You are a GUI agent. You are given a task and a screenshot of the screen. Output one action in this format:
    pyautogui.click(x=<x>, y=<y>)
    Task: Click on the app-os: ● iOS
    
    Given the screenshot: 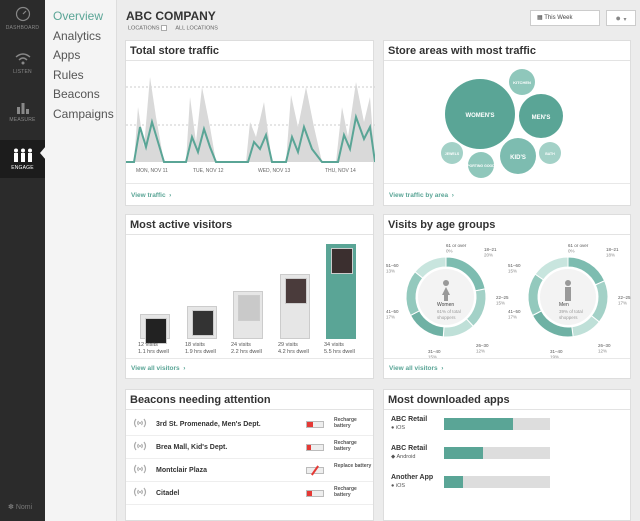 What is the action you would take?
    pyautogui.click(x=481, y=486)
    